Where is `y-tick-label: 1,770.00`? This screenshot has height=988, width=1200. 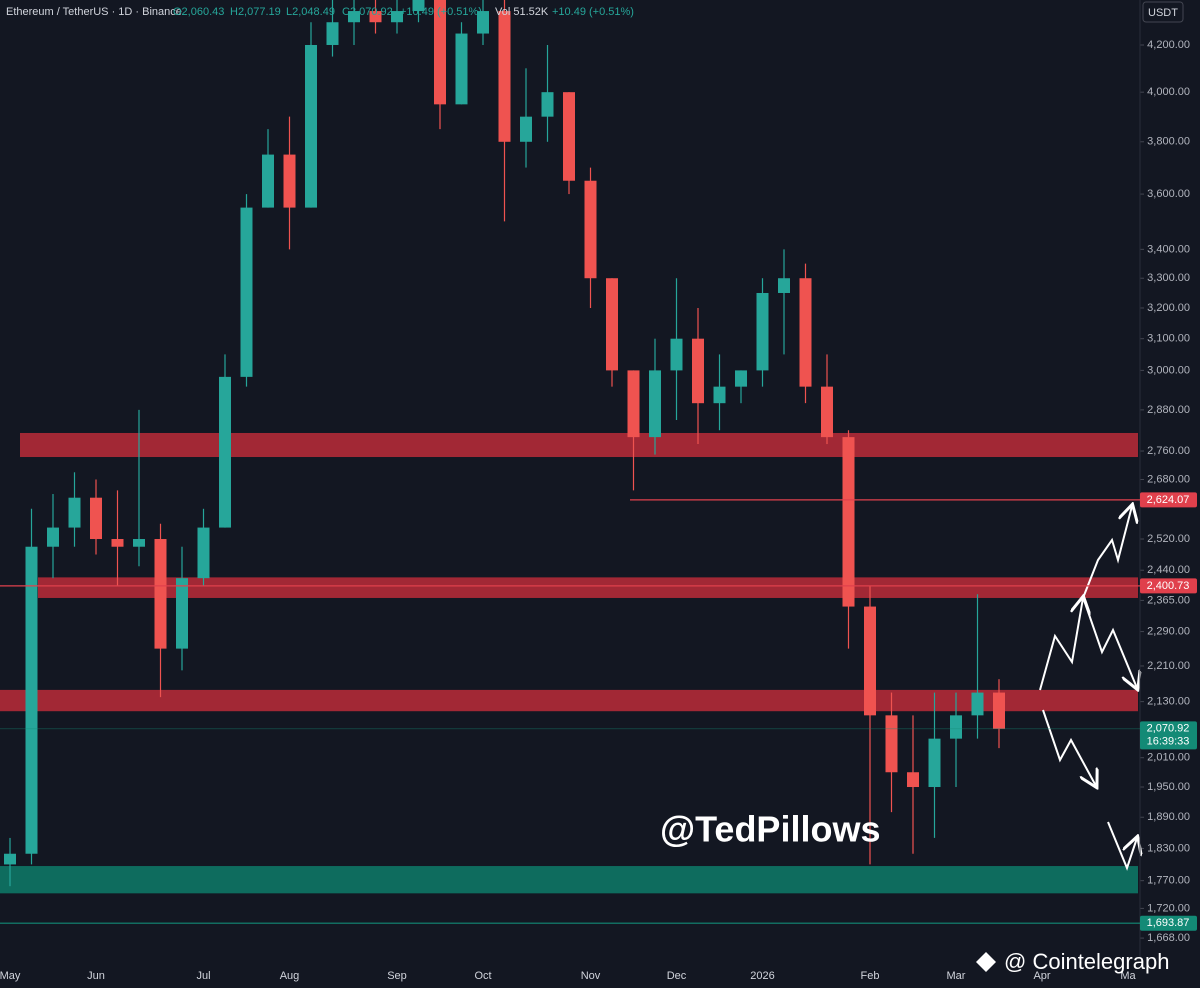
y-tick-label: 1,770.00 is located at coordinates (1168, 881).